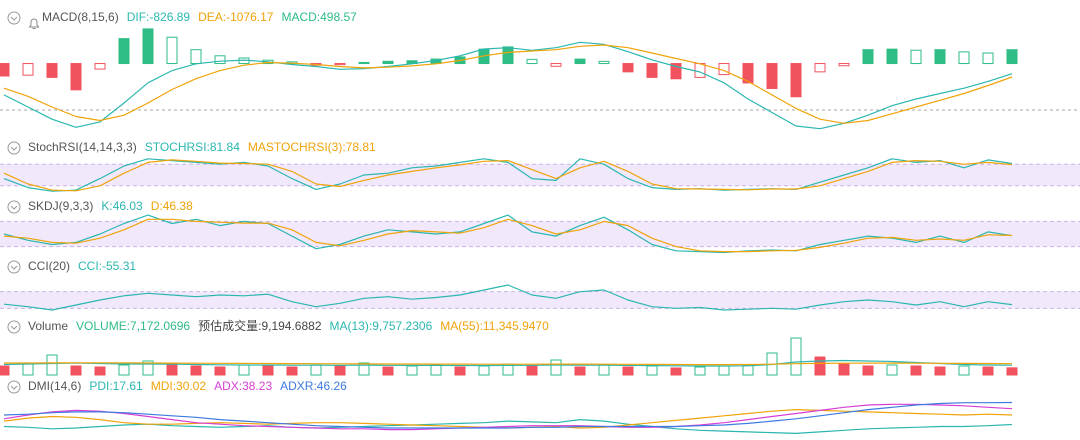  I want to click on legend-value: MDI:30.02, so click(179, 386).